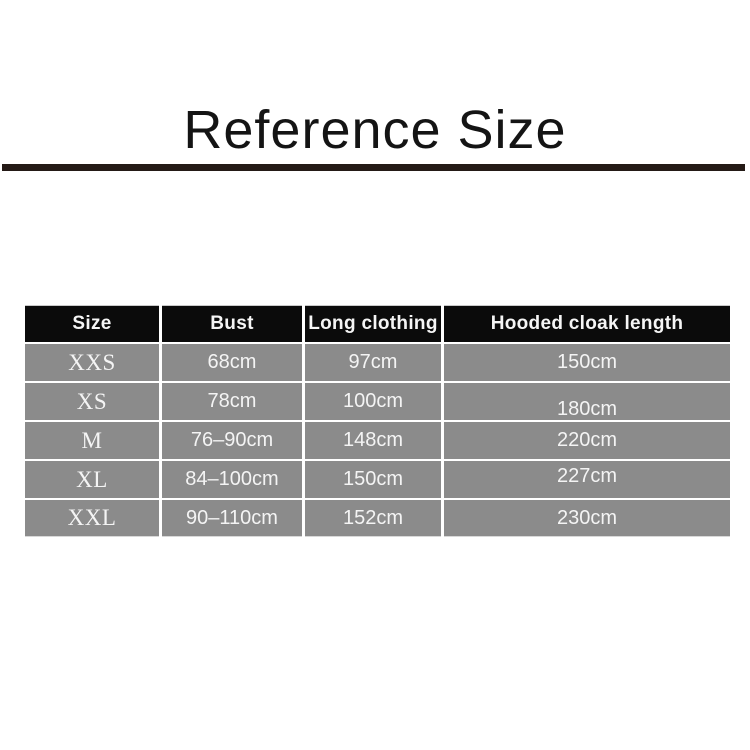 This screenshot has height=750, width=750. I want to click on title-underline, so click(373, 167).